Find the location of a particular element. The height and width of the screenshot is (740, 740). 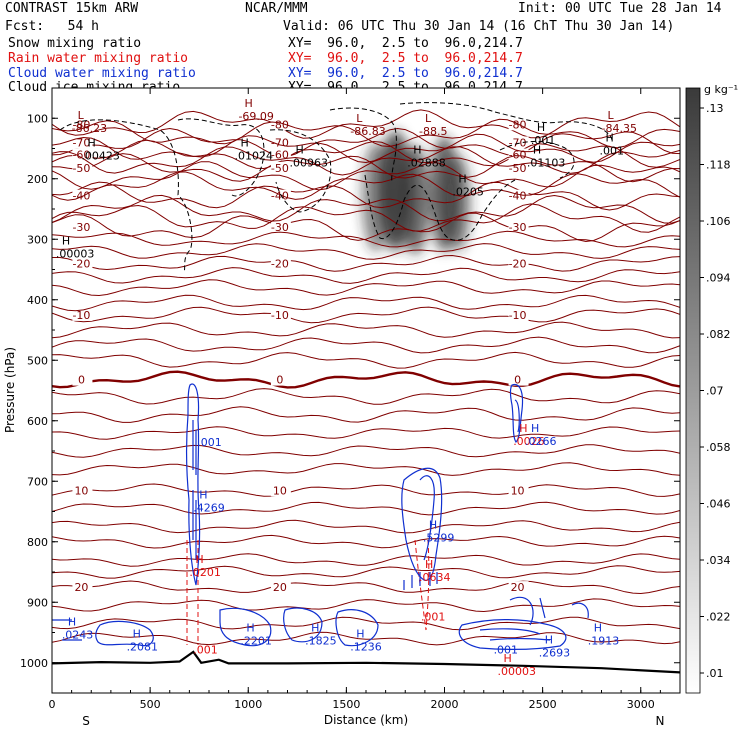

extremum-value-label: -86.23 is located at coordinates (89, 128).